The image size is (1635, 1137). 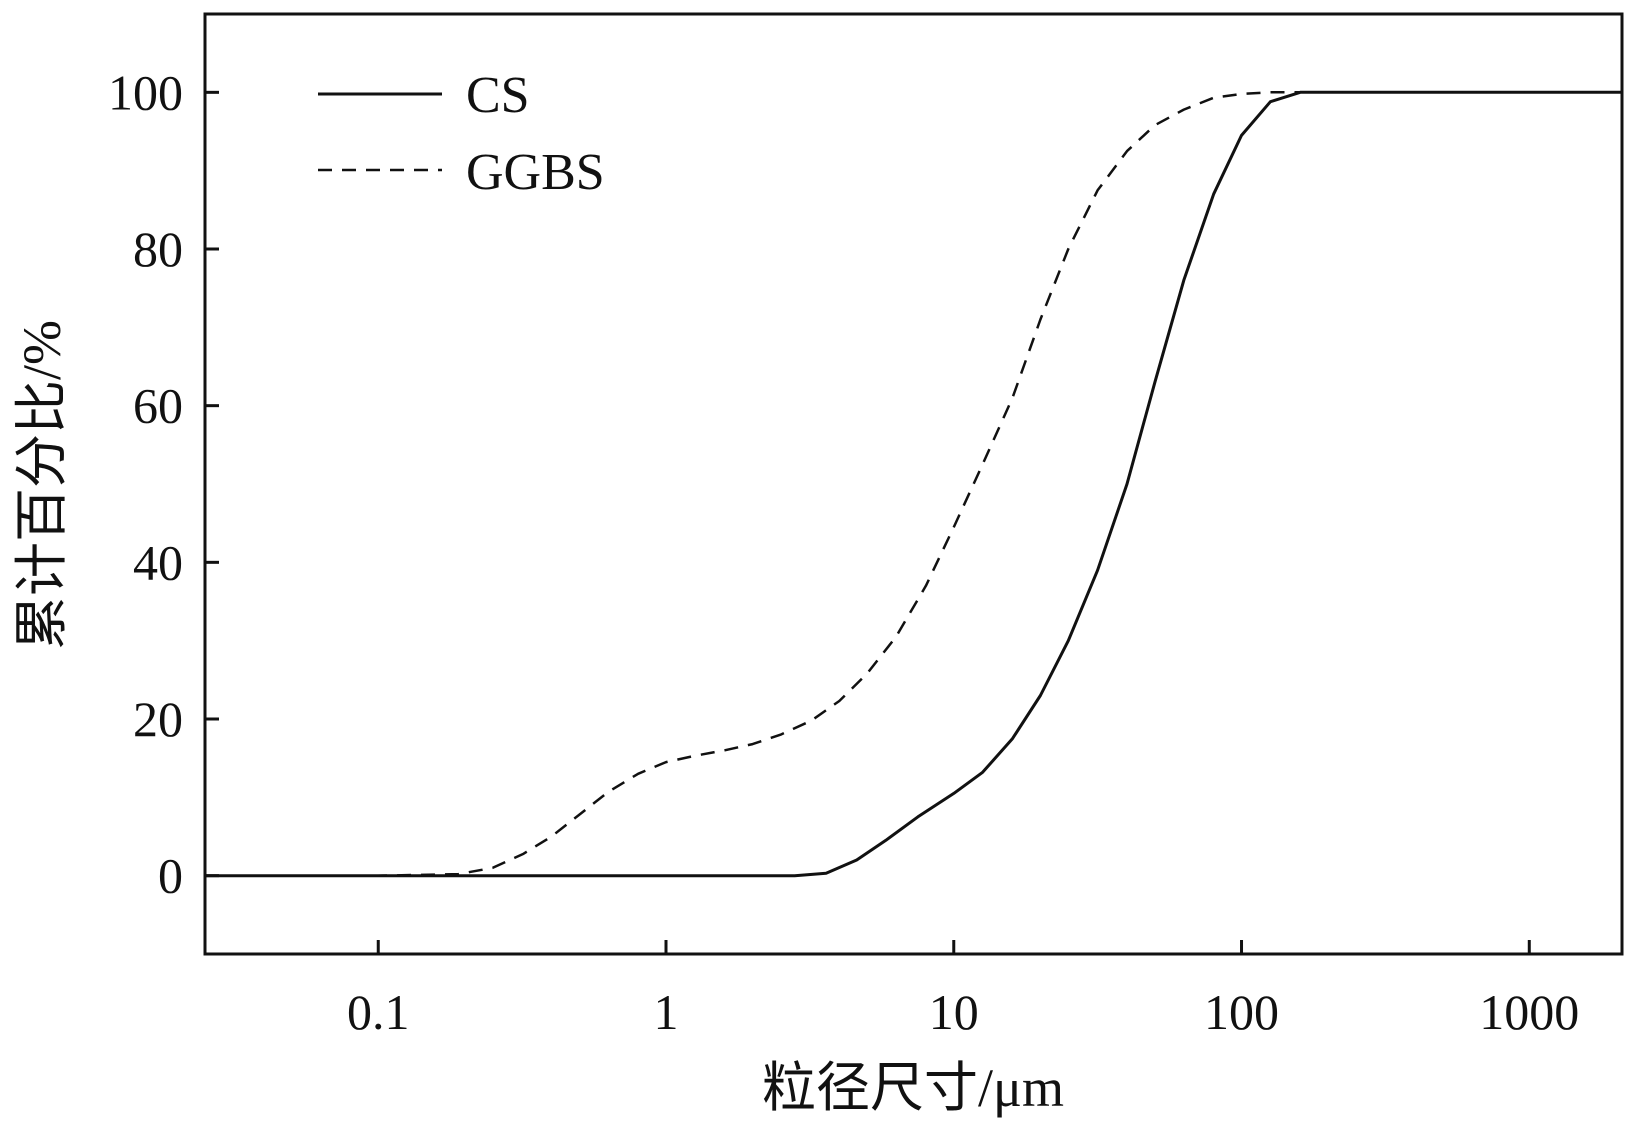 What do you see at coordinates (145, 483) in the screenshot?
I see `y-tick-labels: 0 20 40 60 80 100` at bounding box center [145, 483].